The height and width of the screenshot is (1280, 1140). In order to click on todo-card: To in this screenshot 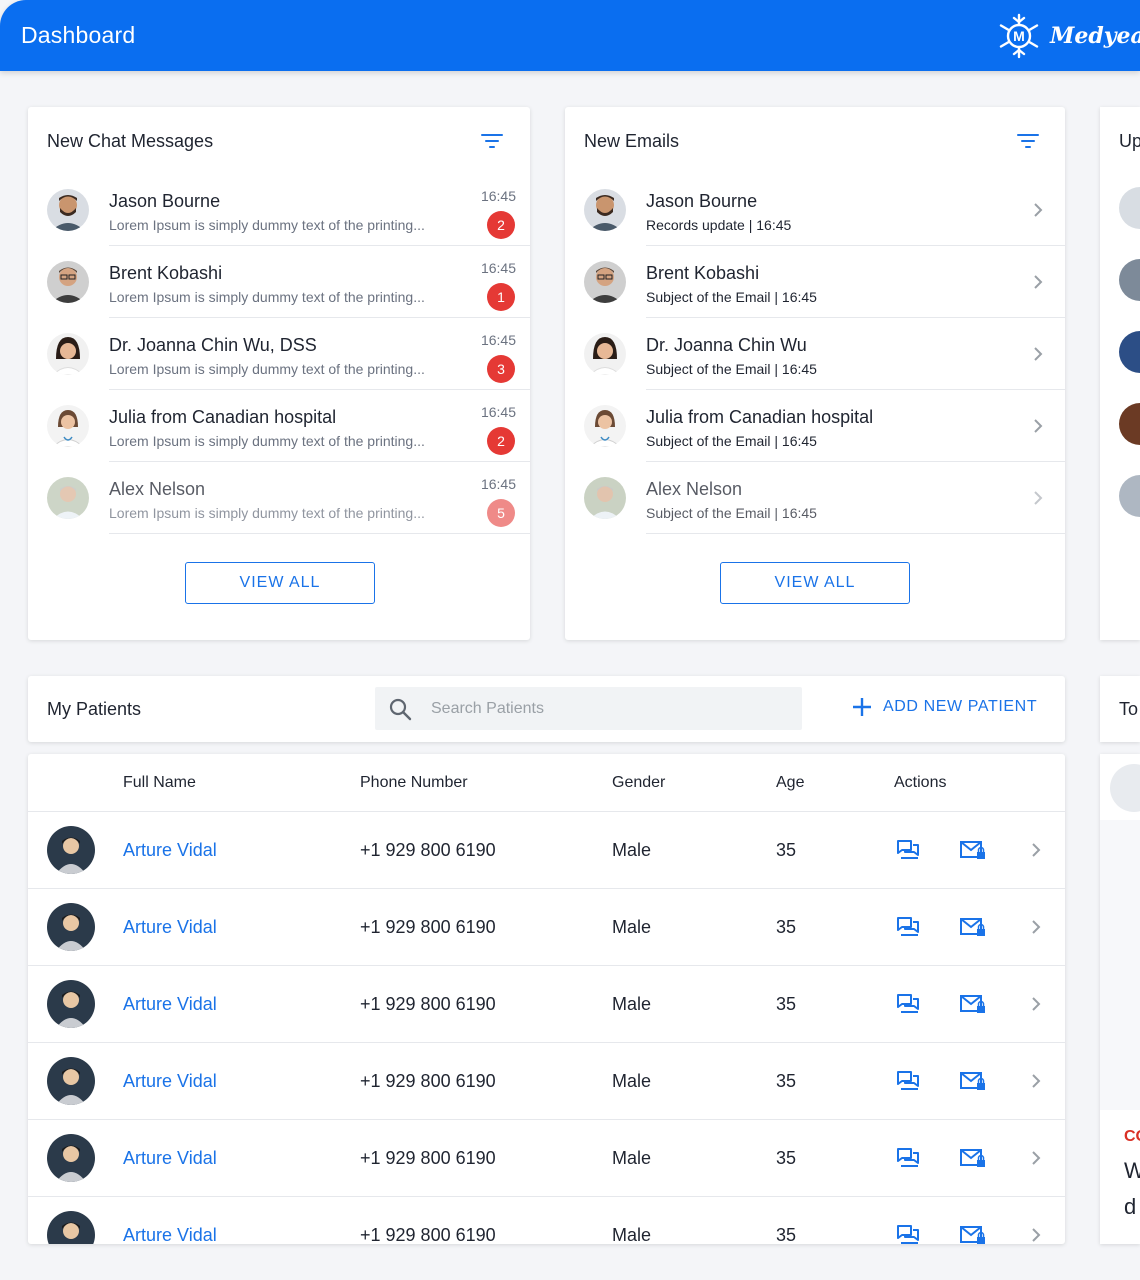, I will do `click(1120, 709)`.